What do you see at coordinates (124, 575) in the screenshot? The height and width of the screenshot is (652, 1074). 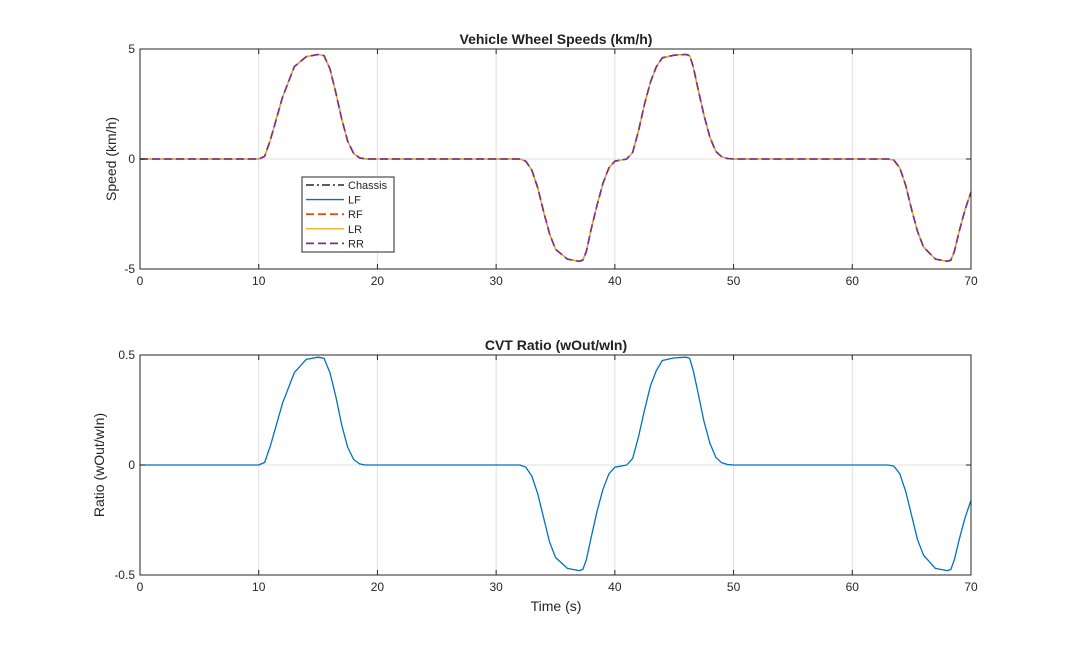 I see `y-tick-label: -0.5` at bounding box center [124, 575].